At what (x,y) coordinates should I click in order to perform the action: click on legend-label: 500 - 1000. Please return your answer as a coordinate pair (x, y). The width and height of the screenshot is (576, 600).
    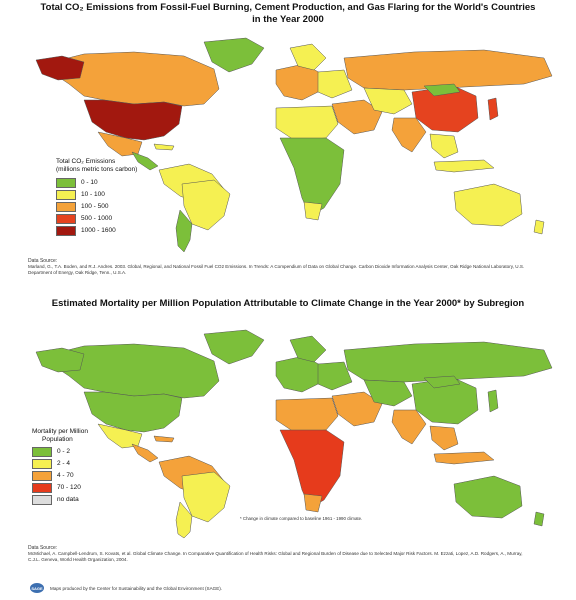
    Looking at the image, I should click on (97, 218).